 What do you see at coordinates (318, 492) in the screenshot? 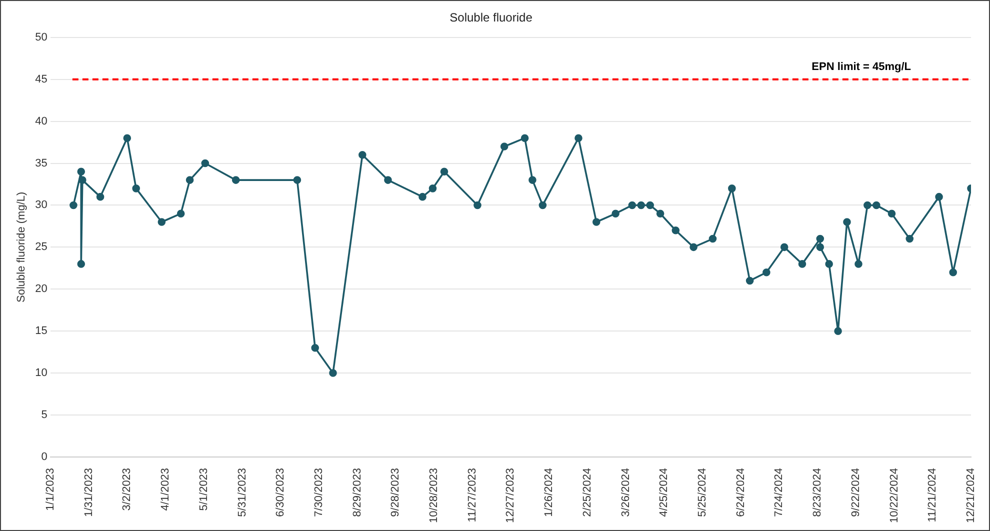
I see `x-tick-label: 7/30/2023` at bounding box center [318, 492].